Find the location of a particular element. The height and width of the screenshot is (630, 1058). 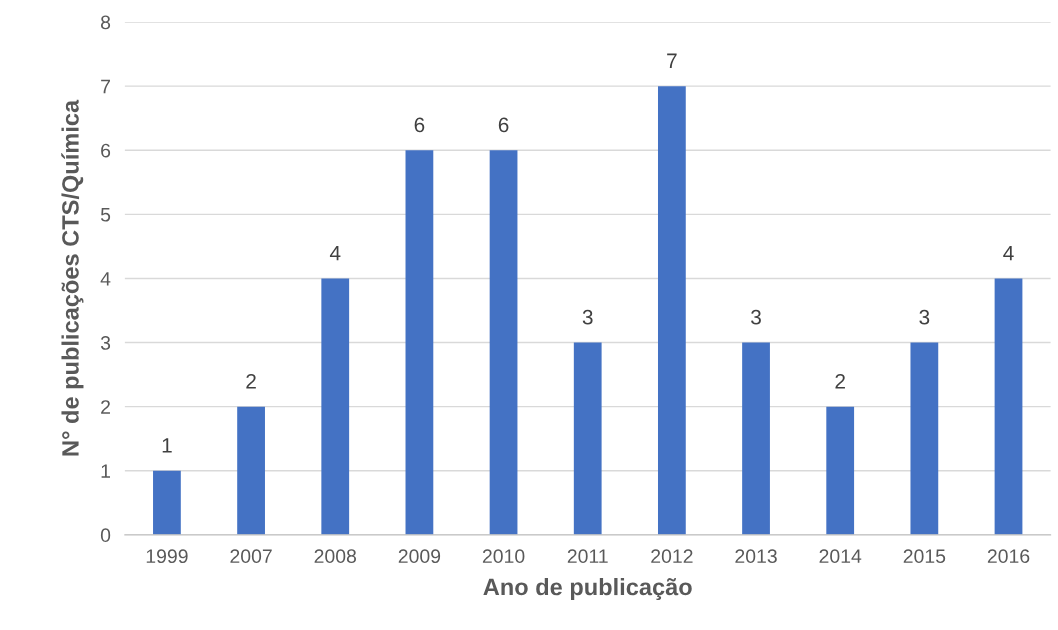

x-tick-label: 2010 is located at coordinates (503, 556).